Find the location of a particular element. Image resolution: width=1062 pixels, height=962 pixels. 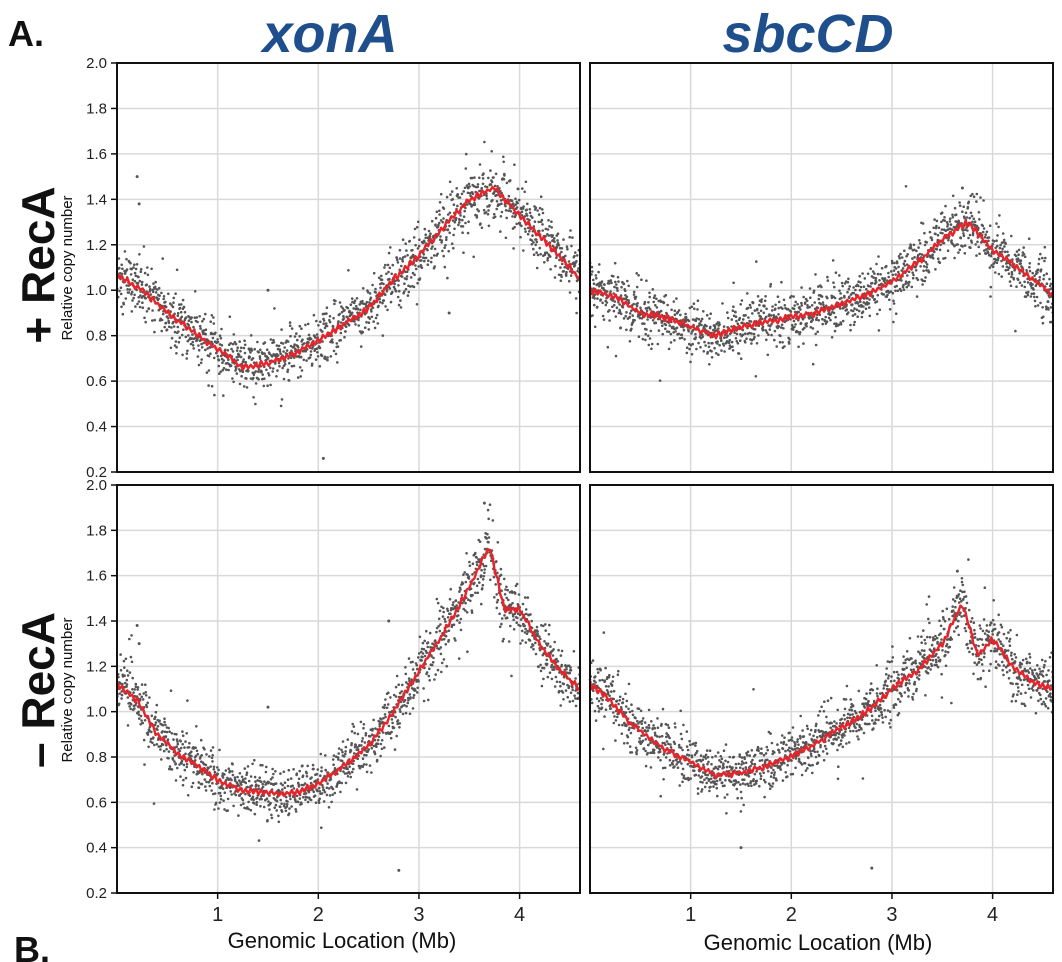

y-tick-label: 0.6 is located at coordinates (96, 802).